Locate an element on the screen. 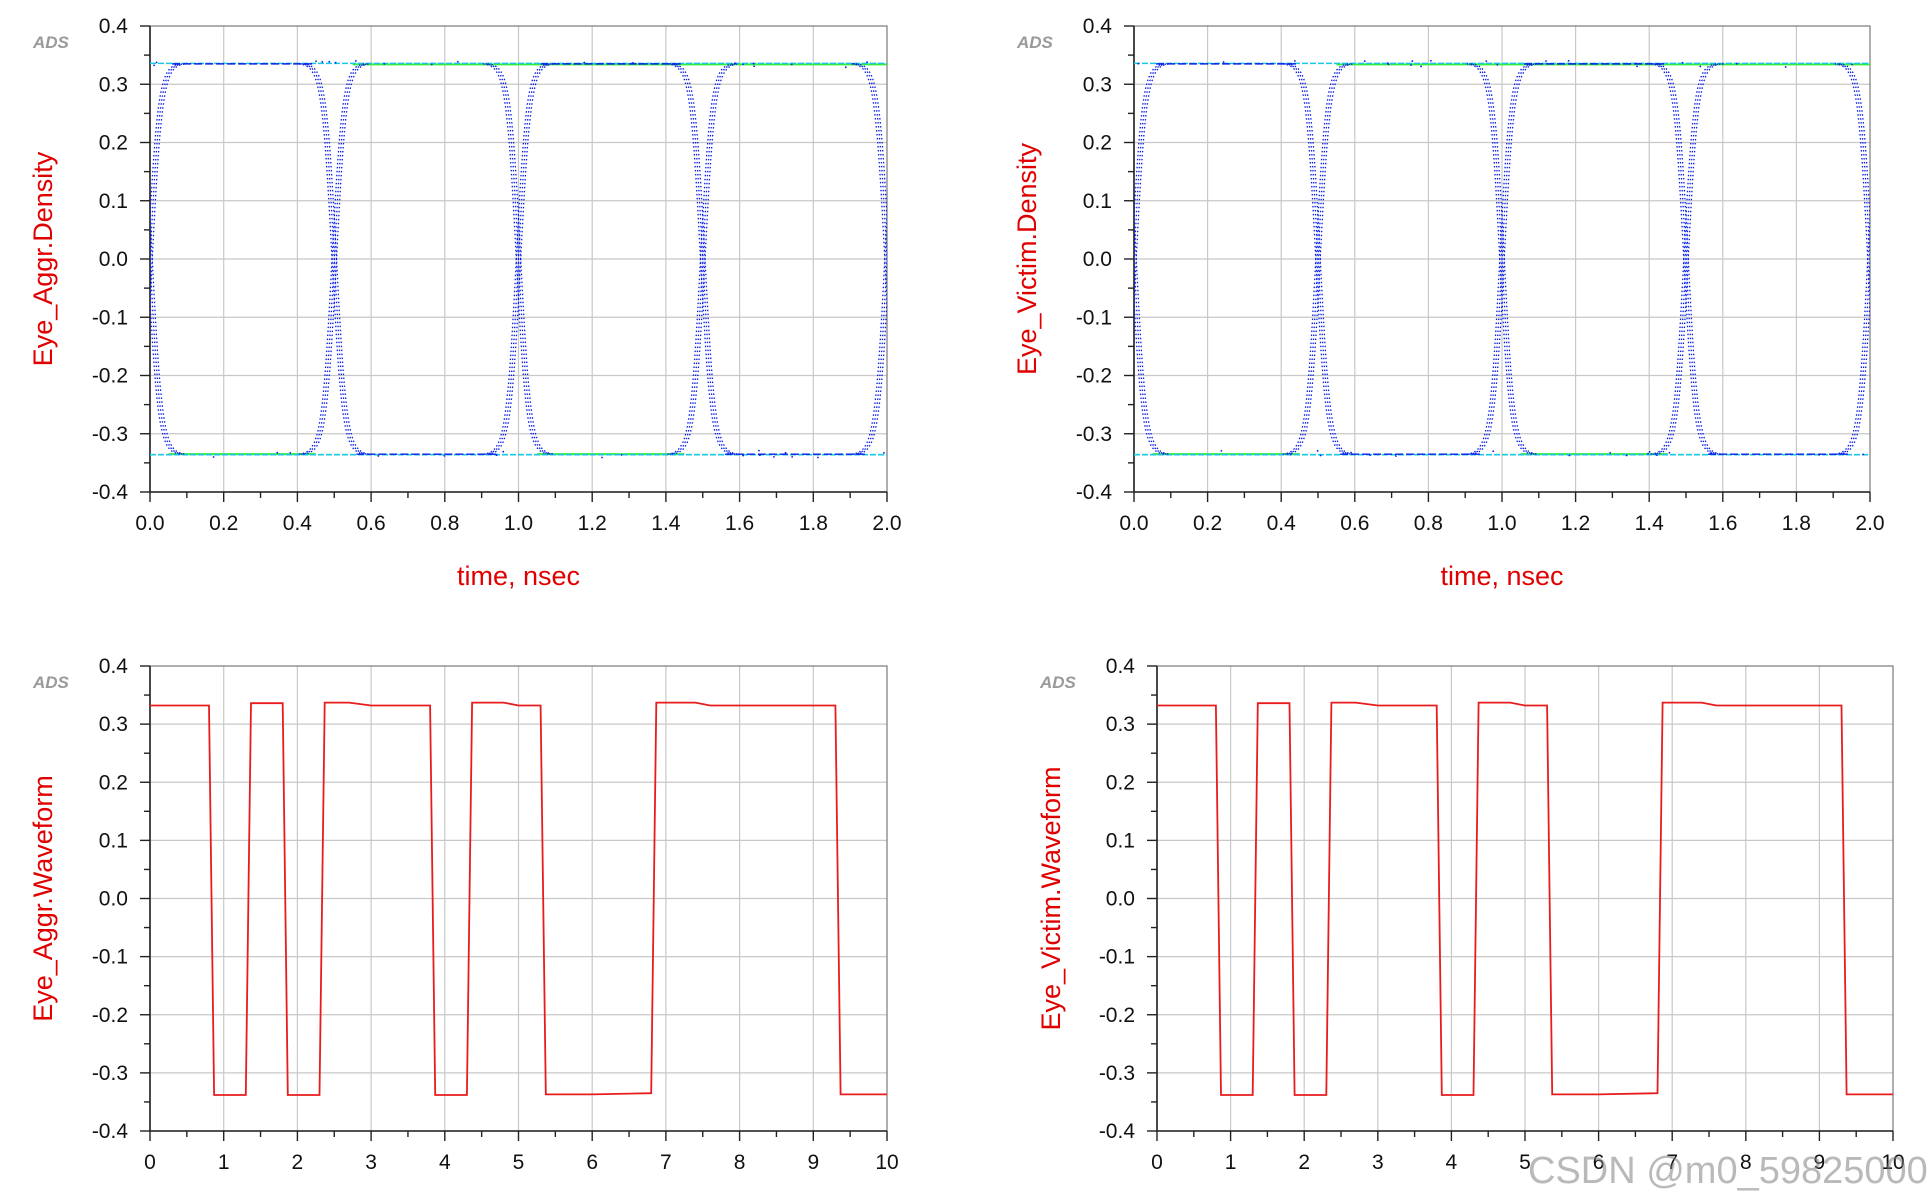  x-tick-label: 1.8 is located at coordinates (813, 523).